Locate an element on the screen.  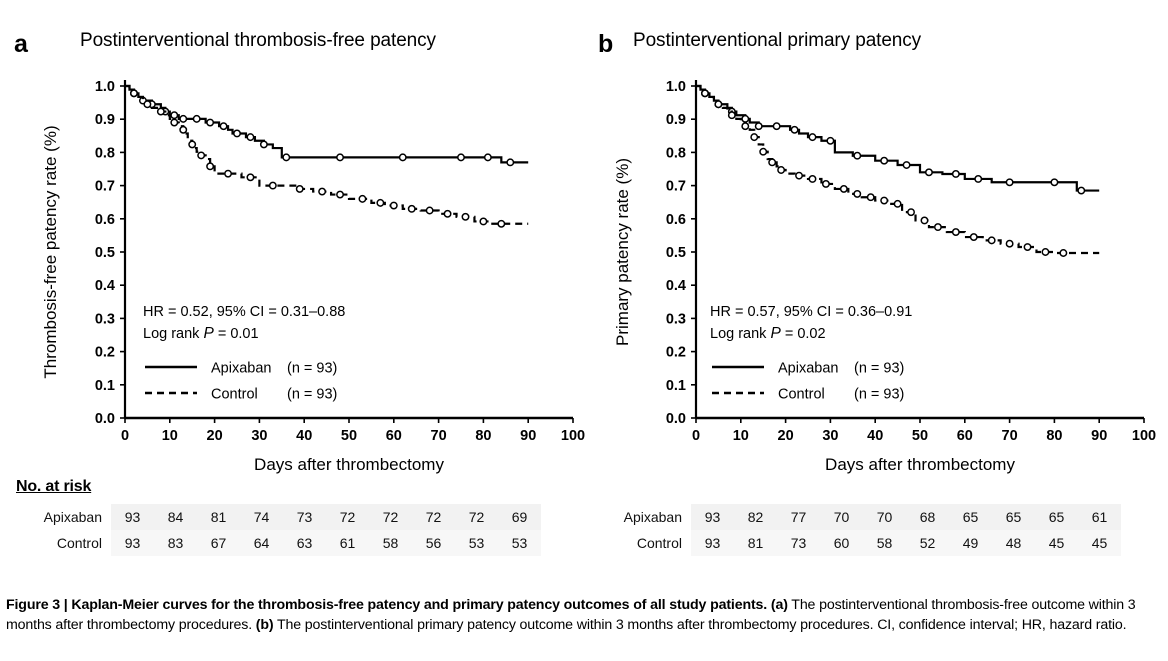
risk-cell: 83 is located at coordinates (175, 543).